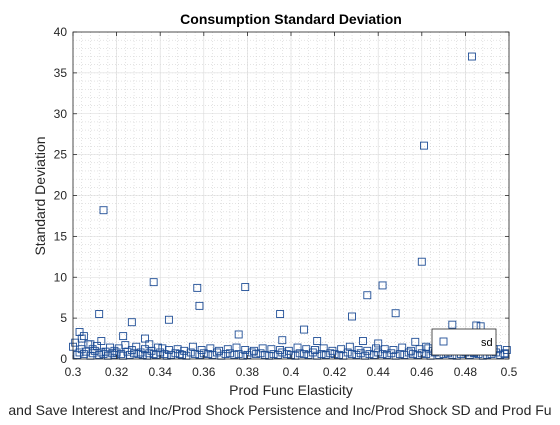 Image resolution: width=560 pixels, height=425 pixels. I want to click on chart-title: Consumption Standard Deviation, so click(291, 19).